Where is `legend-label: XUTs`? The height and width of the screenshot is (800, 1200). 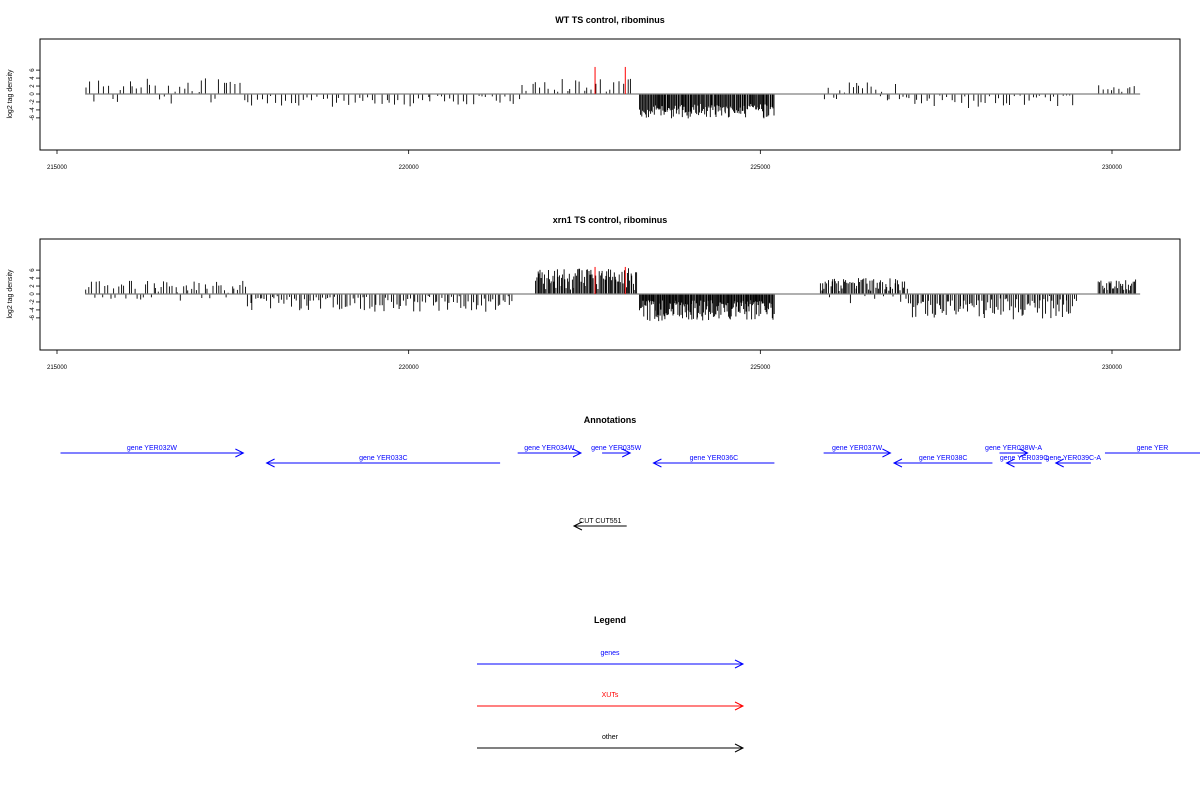 legend-label: XUTs is located at coordinates (610, 695).